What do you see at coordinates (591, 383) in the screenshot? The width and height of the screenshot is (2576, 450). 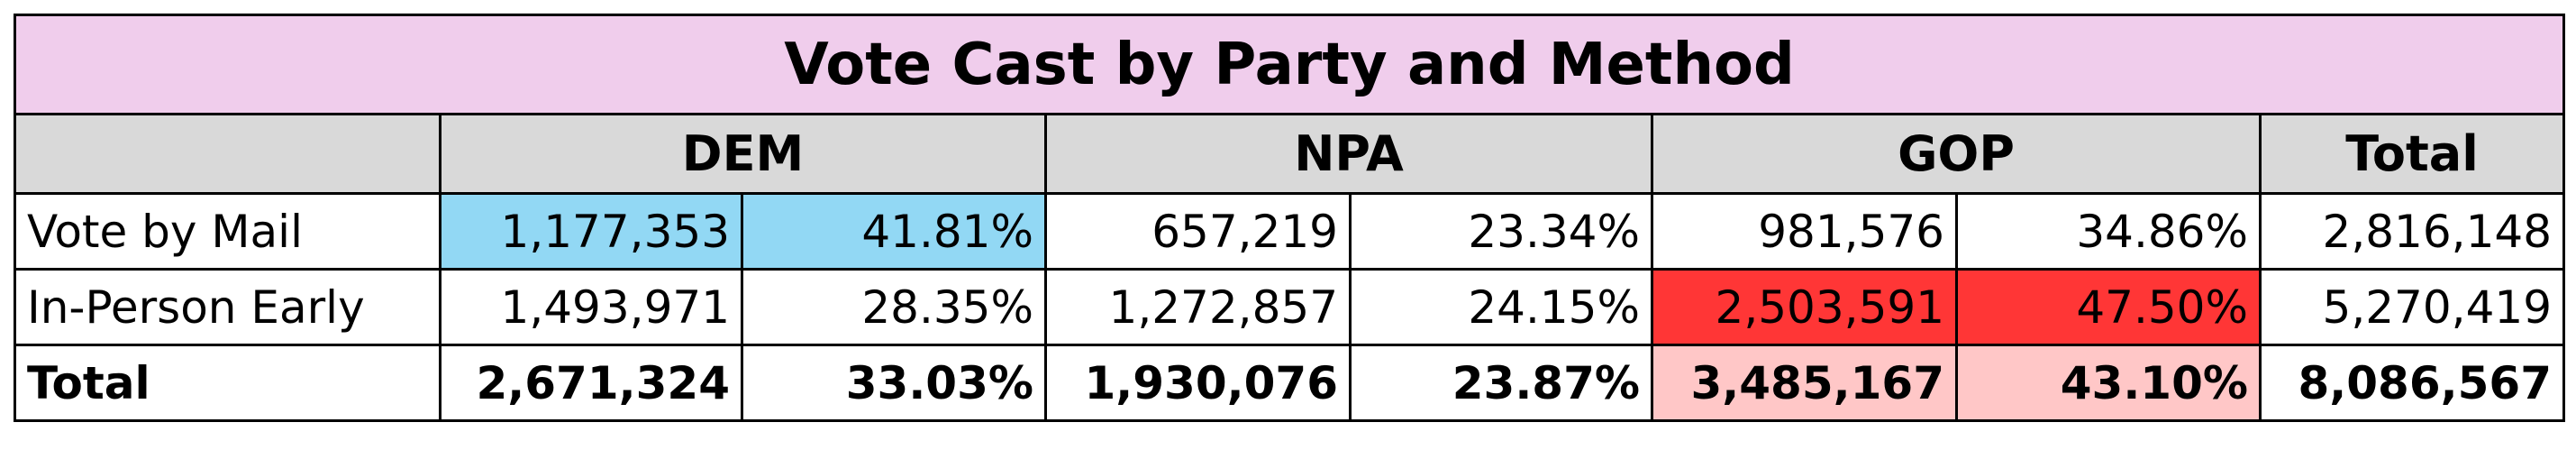 I see `cell: 2,671,324` at bounding box center [591, 383].